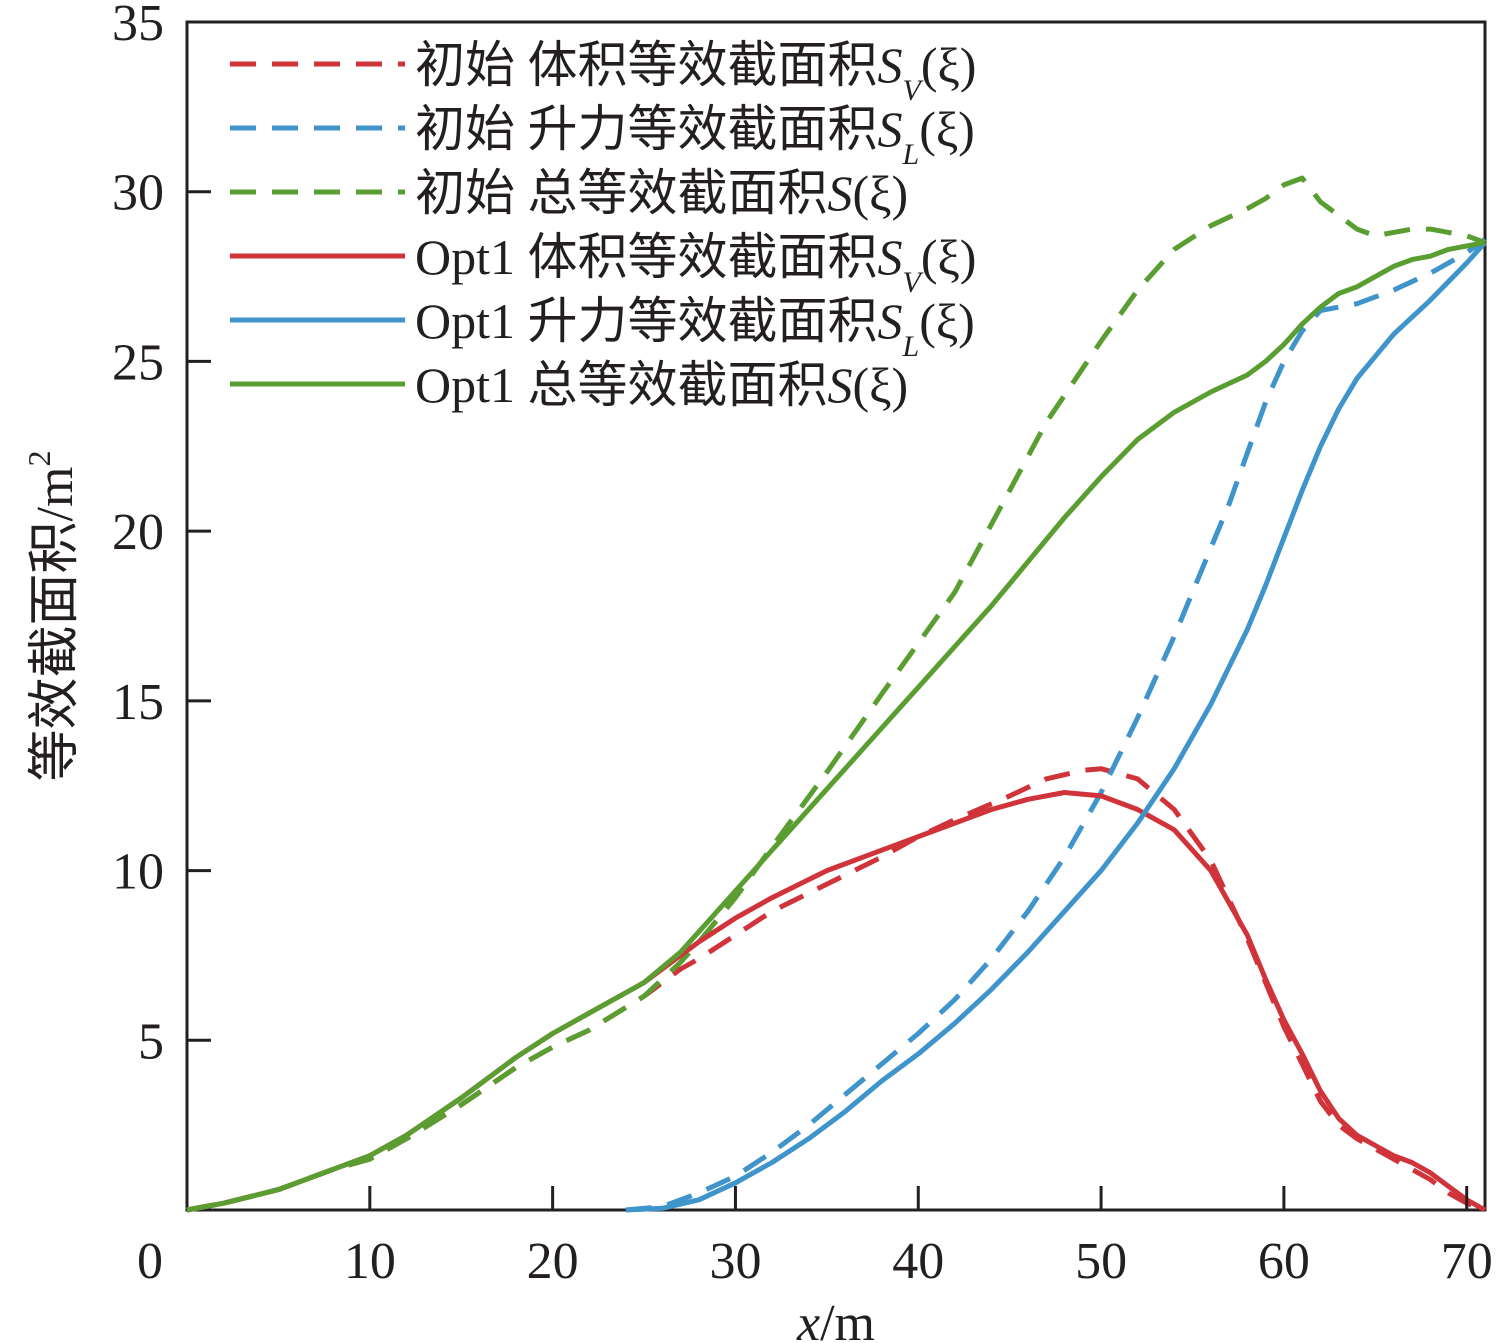 The image size is (1508, 1343). I want to click on x-axis-title-var: x, so click(808, 1319).